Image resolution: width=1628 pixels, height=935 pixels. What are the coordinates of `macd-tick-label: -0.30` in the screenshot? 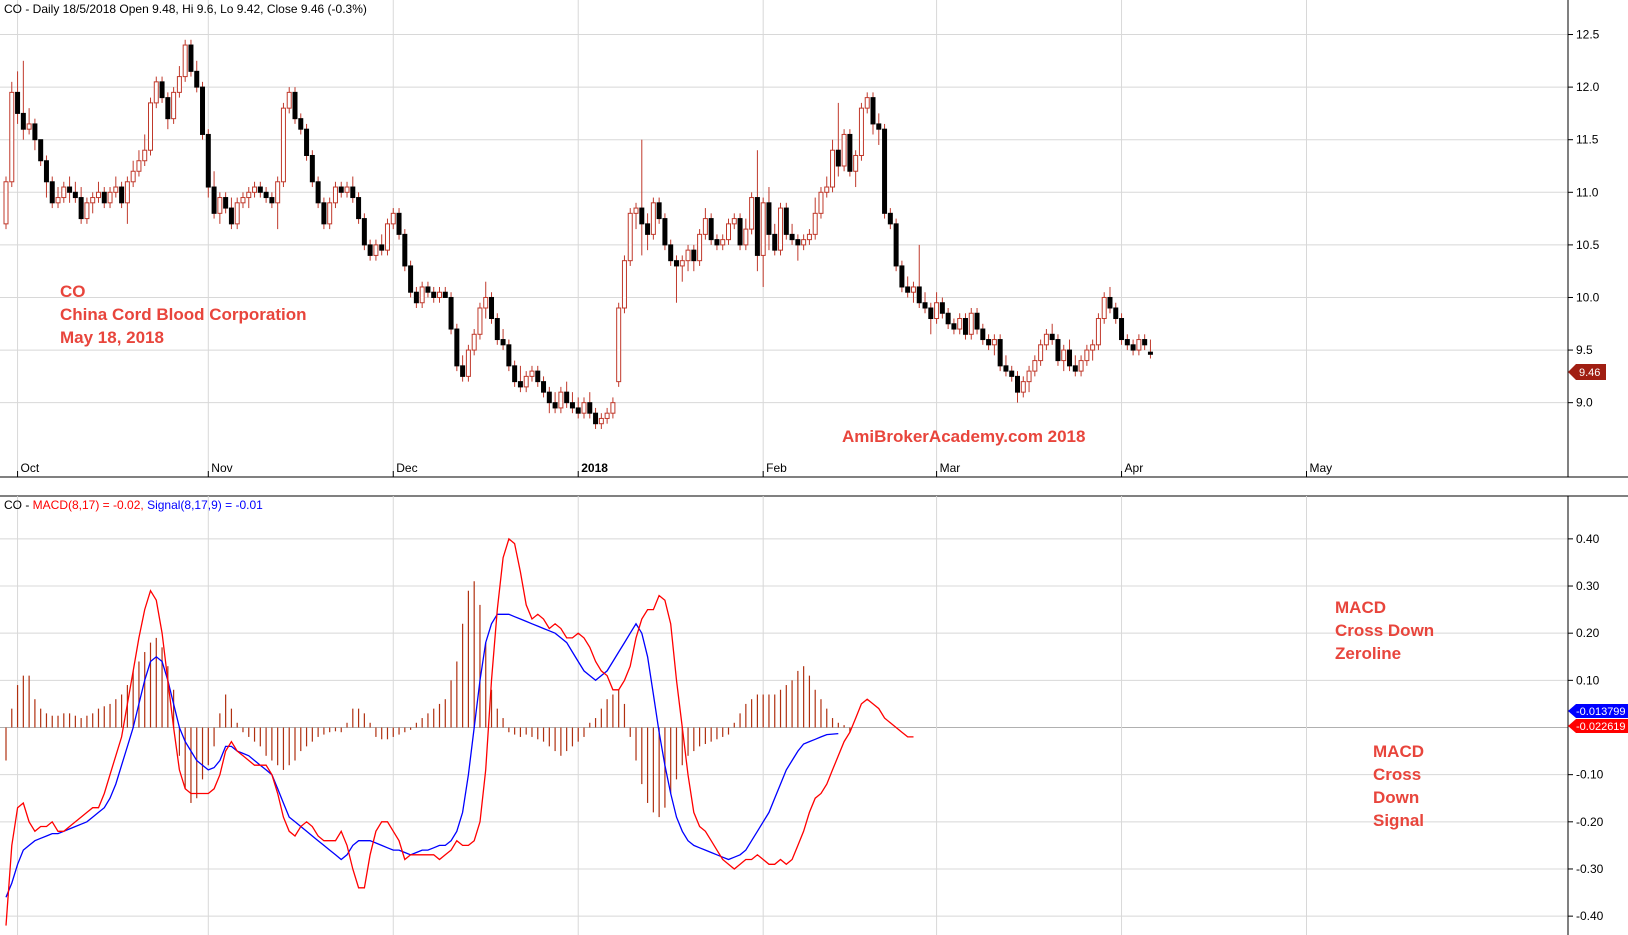 It's located at (1590, 869).